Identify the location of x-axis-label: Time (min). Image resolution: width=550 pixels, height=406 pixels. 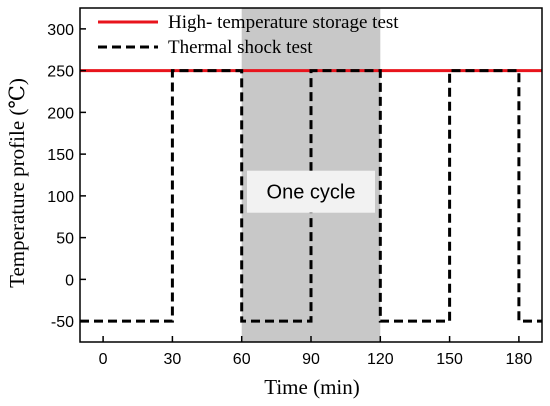
(311, 387).